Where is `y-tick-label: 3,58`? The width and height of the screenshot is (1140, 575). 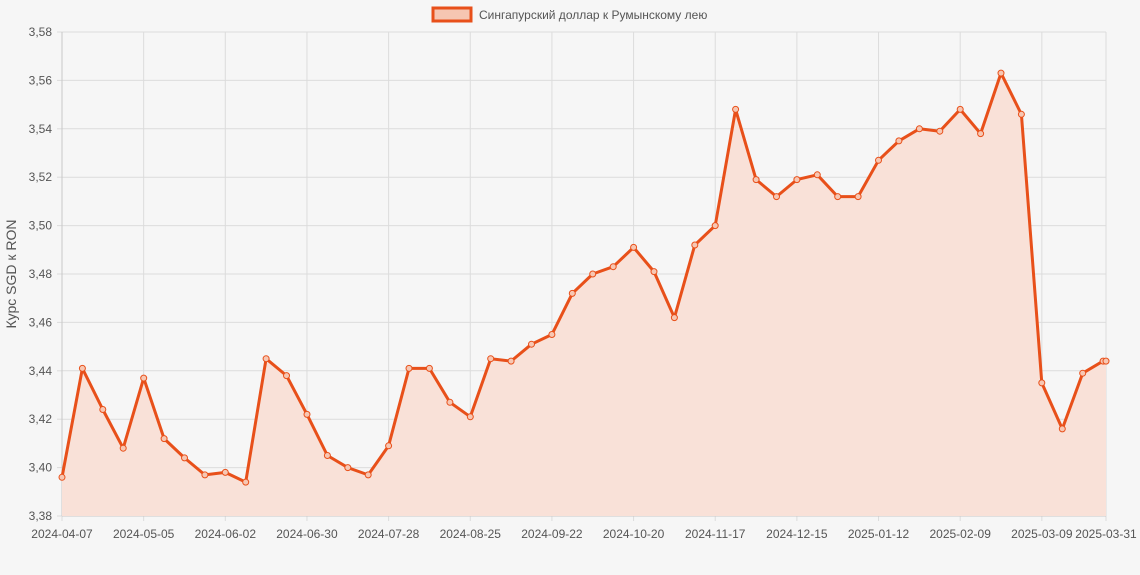
y-tick-label: 3,58 is located at coordinates (41, 32).